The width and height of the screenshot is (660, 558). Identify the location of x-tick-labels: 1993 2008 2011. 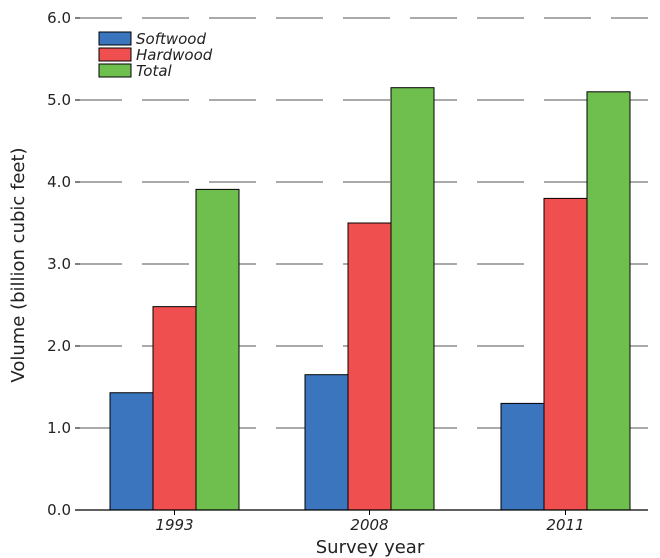
(369, 525).